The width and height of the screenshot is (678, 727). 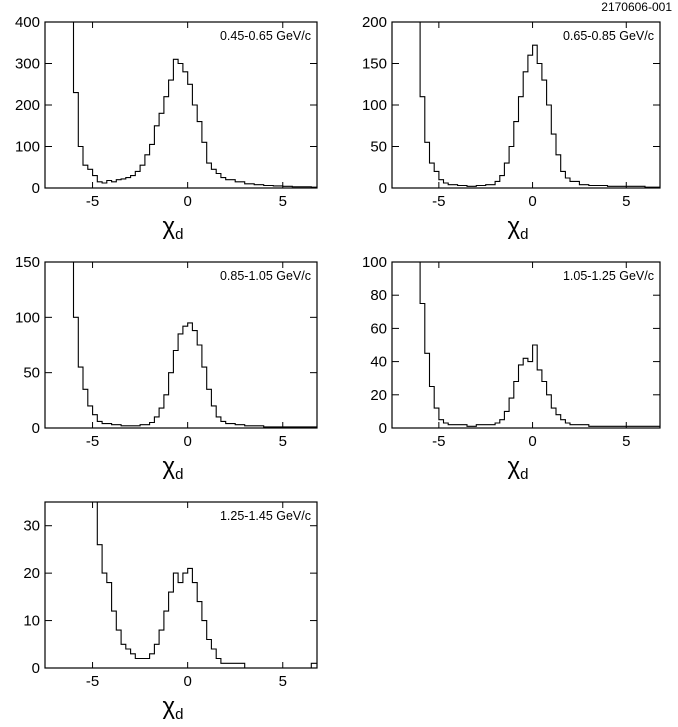 I want to click on y-tick-label: 30, so click(x=31, y=526).